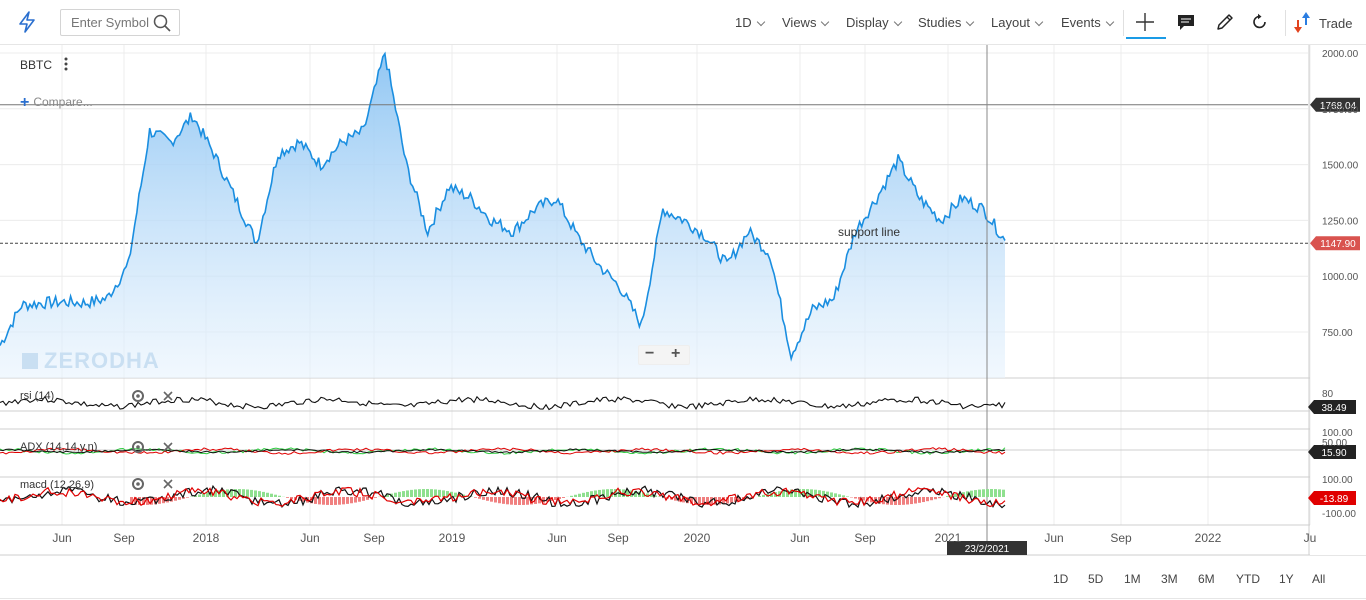 The width and height of the screenshot is (1366, 600). I want to click on trade-arrows-icon, so click(1303, 23).